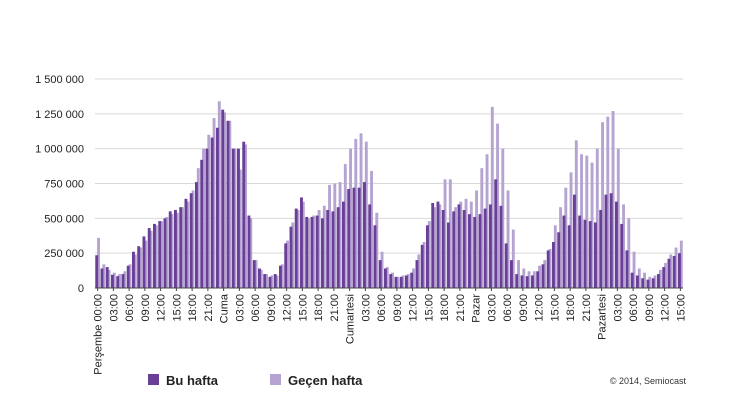  What do you see at coordinates (59, 80) in the screenshot?
I see `y-tick-label: 1 500 000` at bounding box center [59, 80].